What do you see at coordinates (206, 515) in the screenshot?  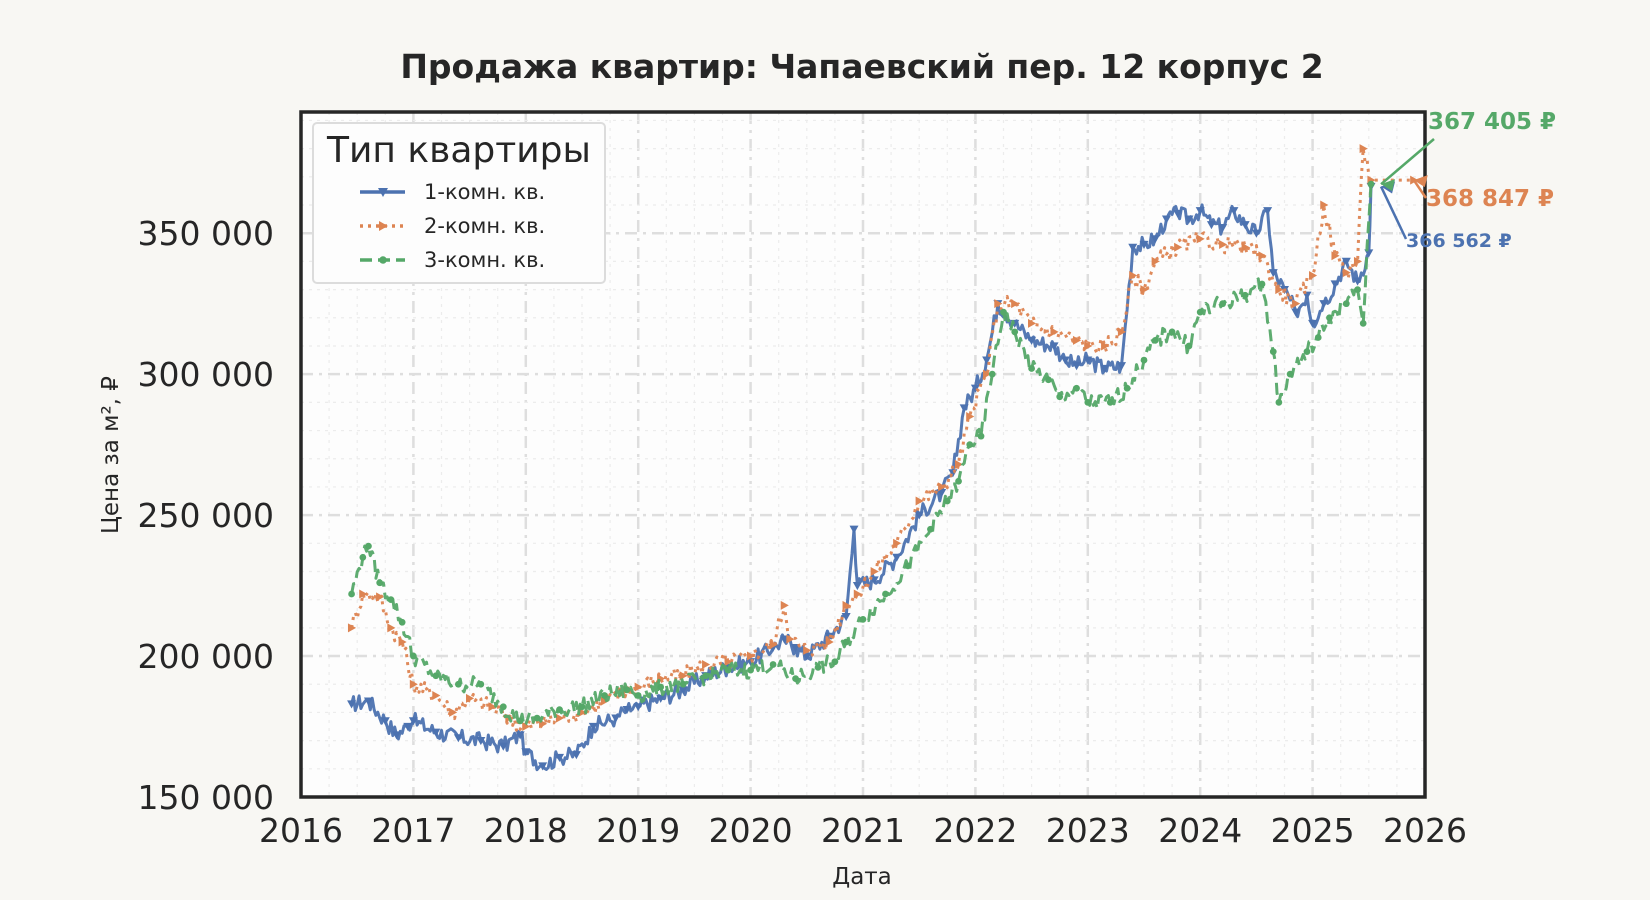 I see `y-tick-label: 250 000` at bounding box center [206, 515].